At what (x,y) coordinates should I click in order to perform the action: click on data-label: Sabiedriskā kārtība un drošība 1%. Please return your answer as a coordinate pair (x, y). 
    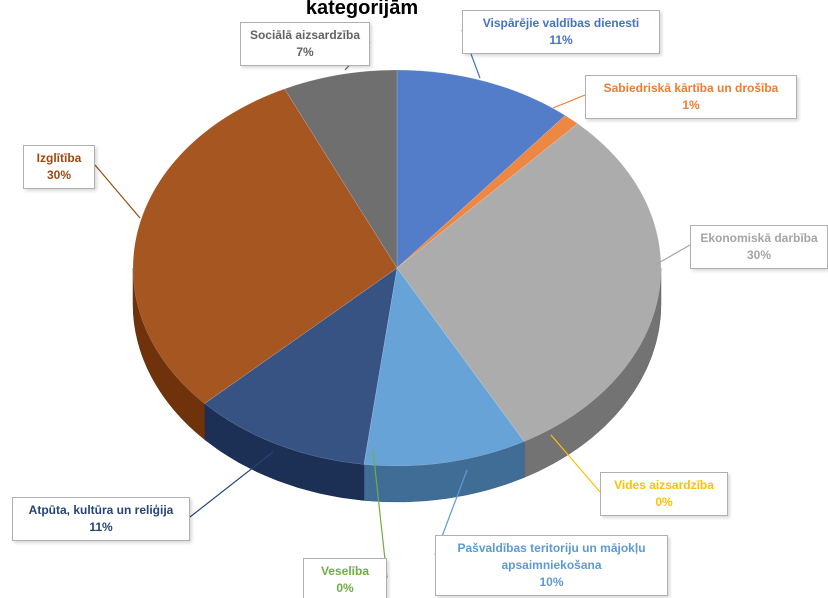
    Looking at the image, I should click on (691, 97).